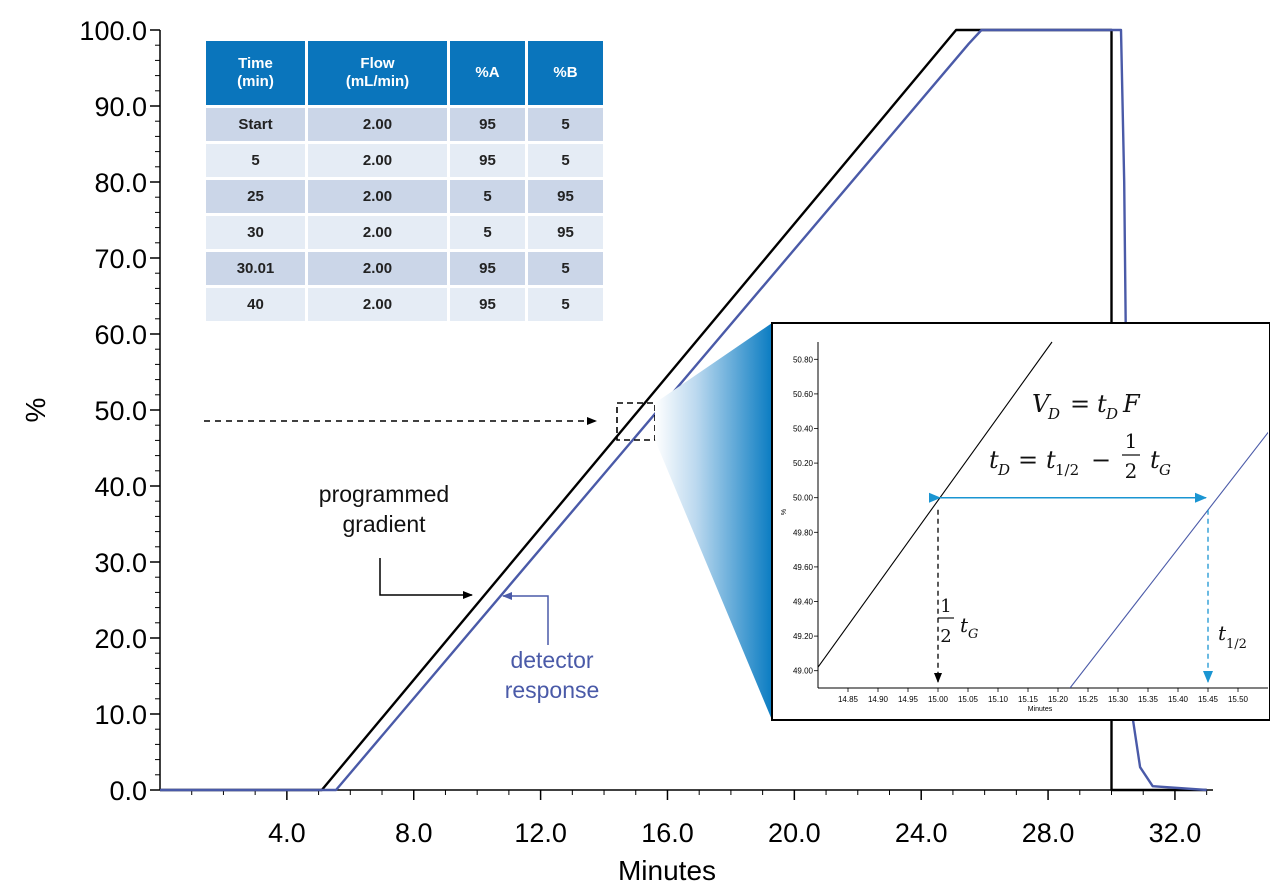 This screenshot has width=1270, height=890. Describe the element at coordinates (487, 73) in the screenshot. I see `header-percent-a: %A` at that location.